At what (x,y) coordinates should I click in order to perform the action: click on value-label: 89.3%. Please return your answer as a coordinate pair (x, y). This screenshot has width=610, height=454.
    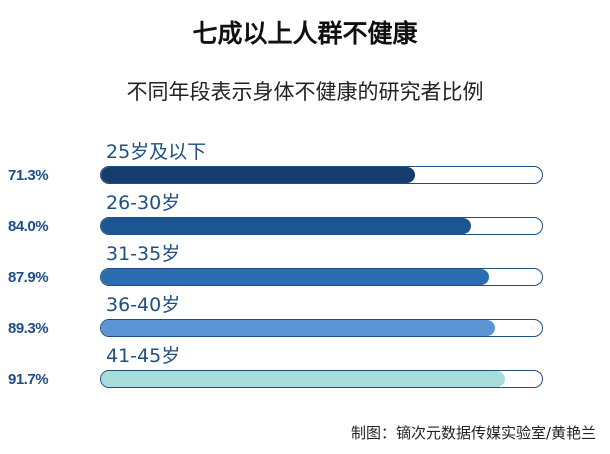
    Looking at the image, I should click on (28, 328).